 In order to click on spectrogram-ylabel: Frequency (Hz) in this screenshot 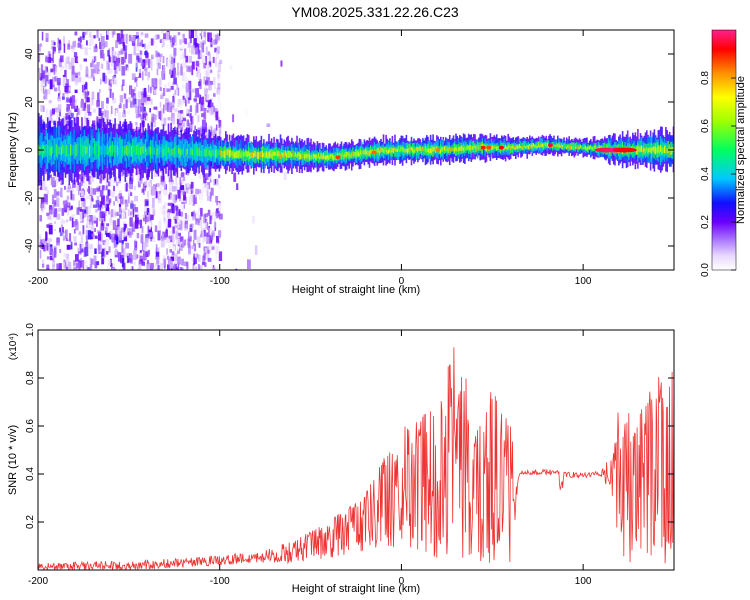, I will do `click(13, 150)`.